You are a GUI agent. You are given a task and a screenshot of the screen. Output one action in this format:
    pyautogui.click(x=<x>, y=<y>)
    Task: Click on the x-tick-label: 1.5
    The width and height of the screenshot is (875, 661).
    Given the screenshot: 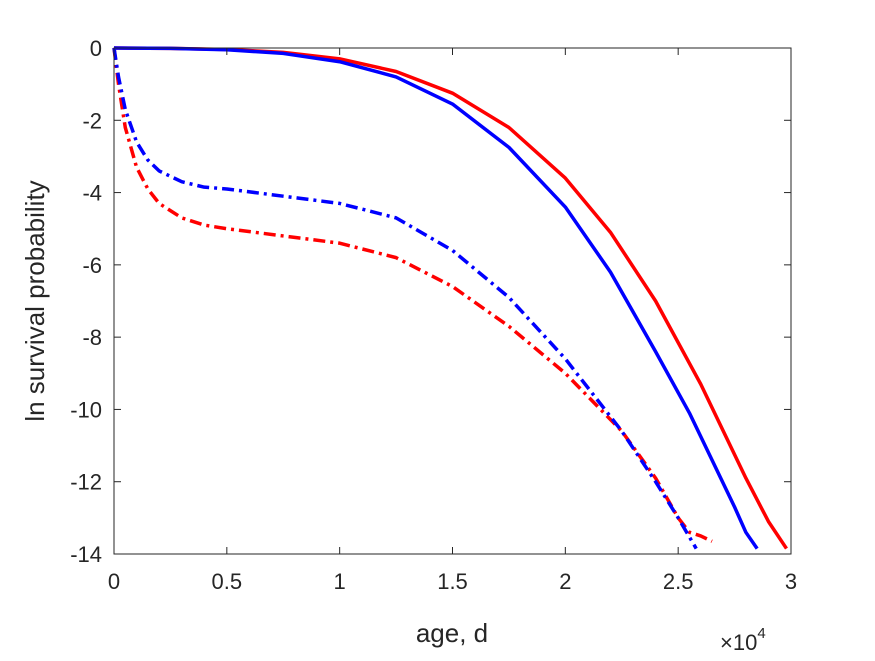 What is the action you would take?
    pyautogui.click(x=452, y=581)
    